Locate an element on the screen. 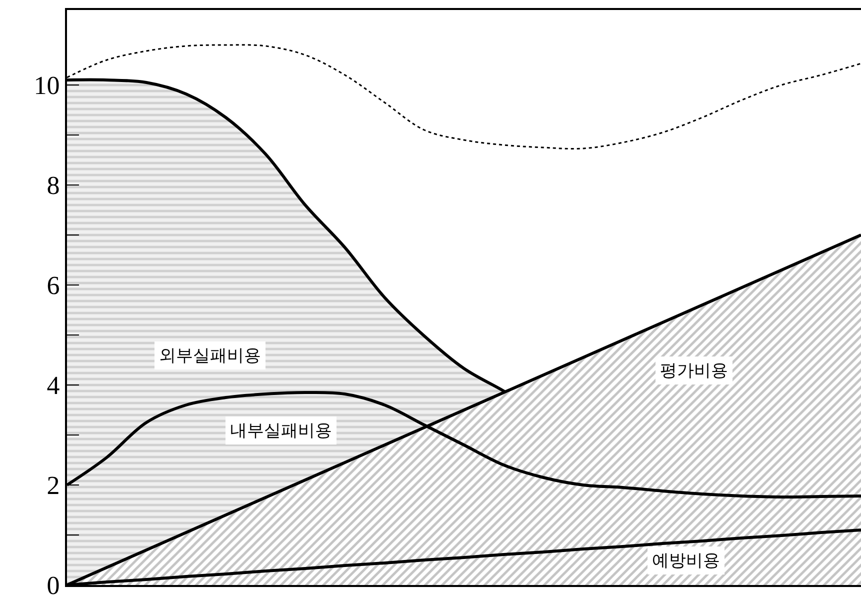 This screenshot has width=861, height=601. y-tick-label: 6 is located at coordinates (53, 285).